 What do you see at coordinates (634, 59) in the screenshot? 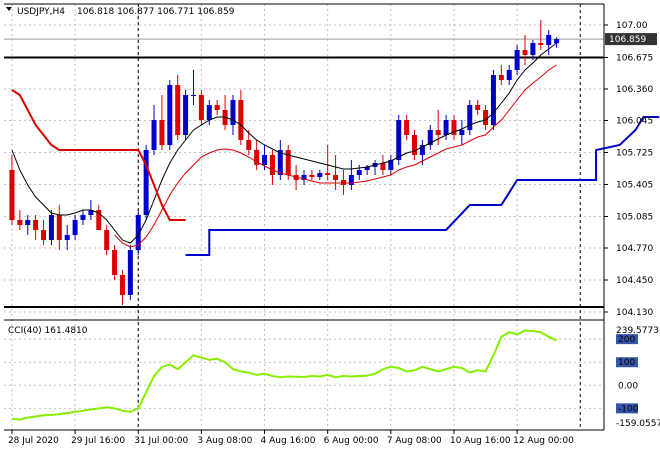
I see `price-tick-label: 106.675` at bounding box center [634, 59].